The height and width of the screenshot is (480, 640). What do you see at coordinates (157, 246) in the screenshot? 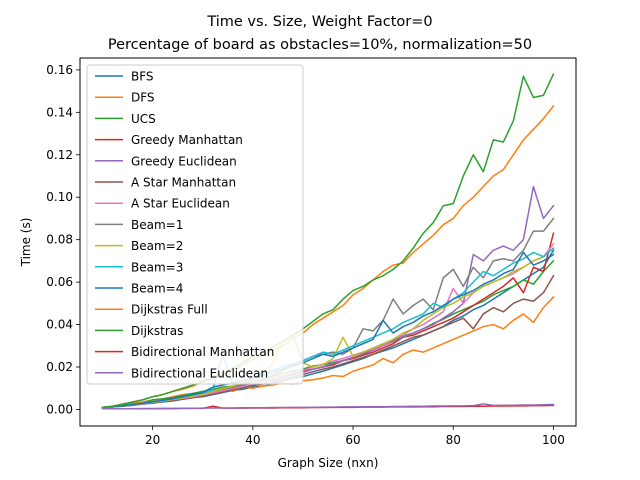
I see `legend-label-8: Beam=2` at bounding box center [157, 246].